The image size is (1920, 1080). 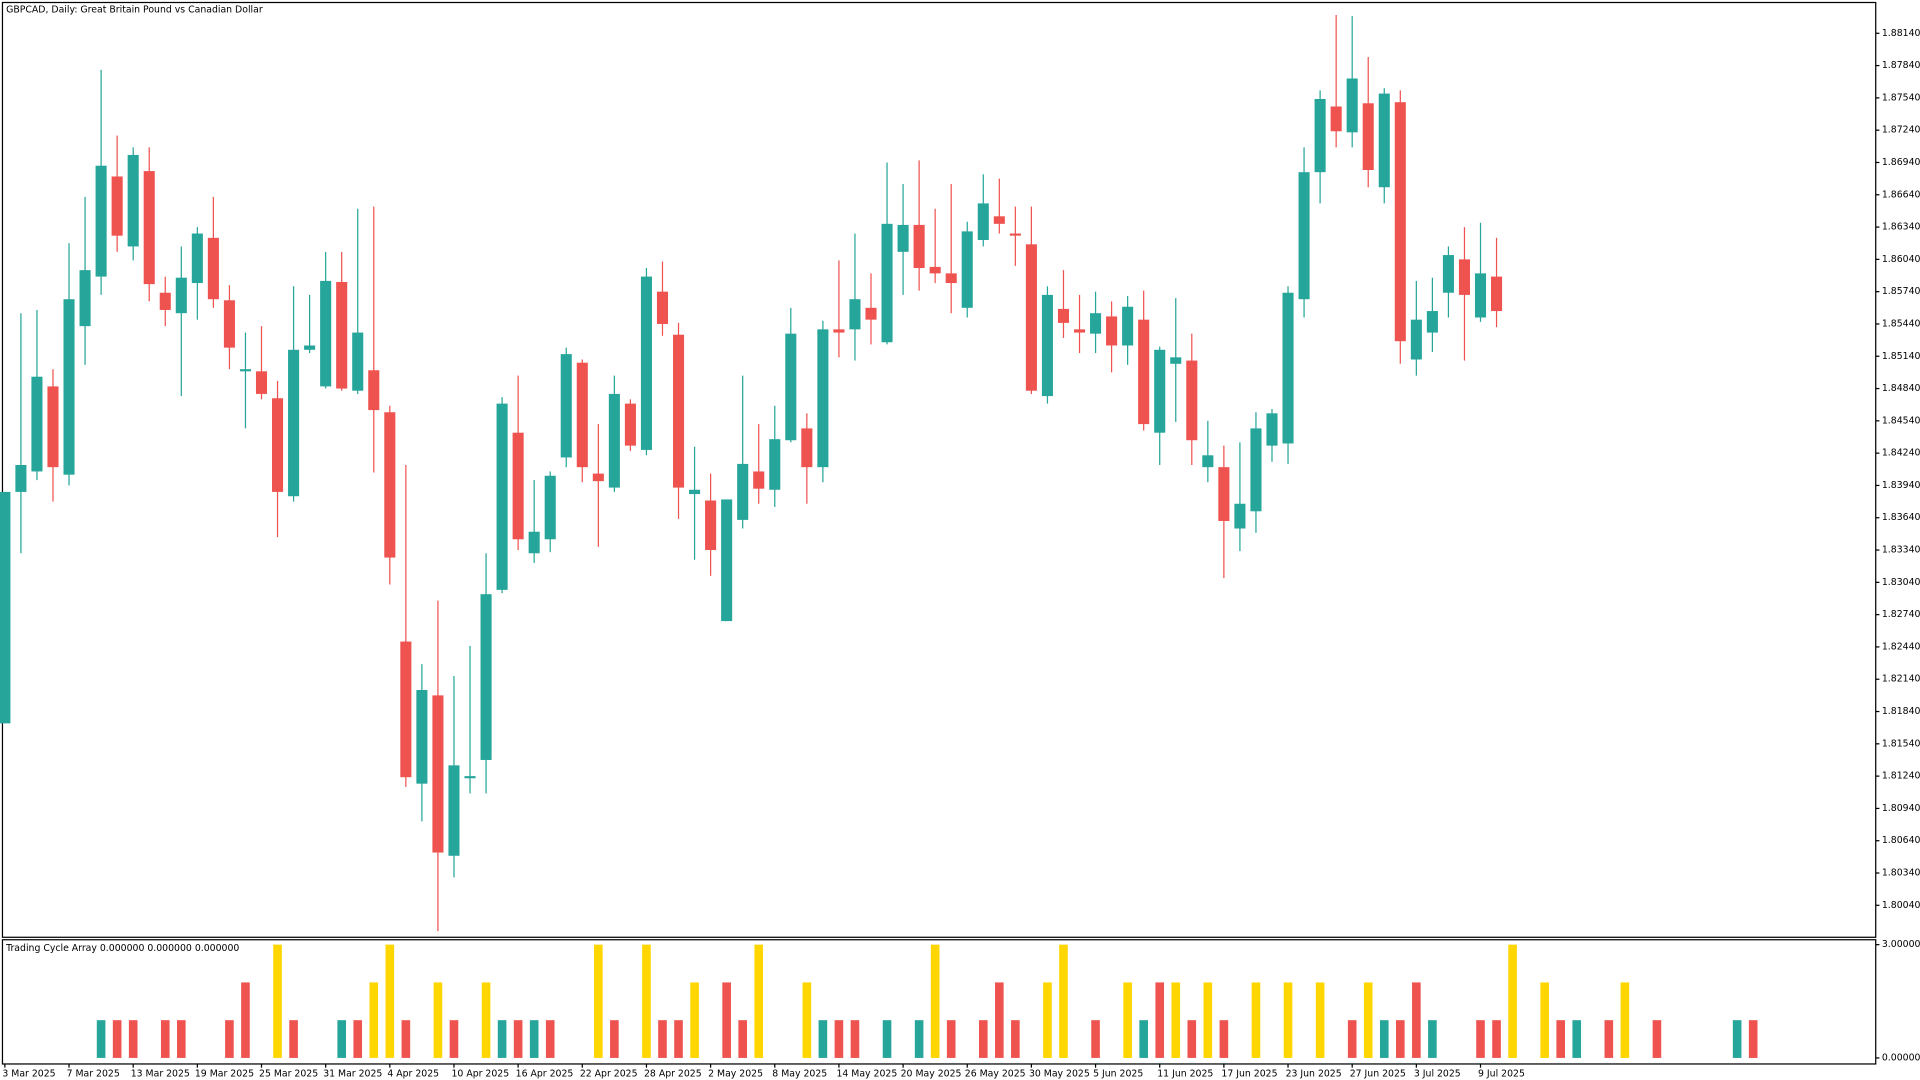 What do you see at coordinates (545, 1073) in the screenshot?
I see `x-tick-label: 16 Apr 2025` at bounding box center [545, 1073].